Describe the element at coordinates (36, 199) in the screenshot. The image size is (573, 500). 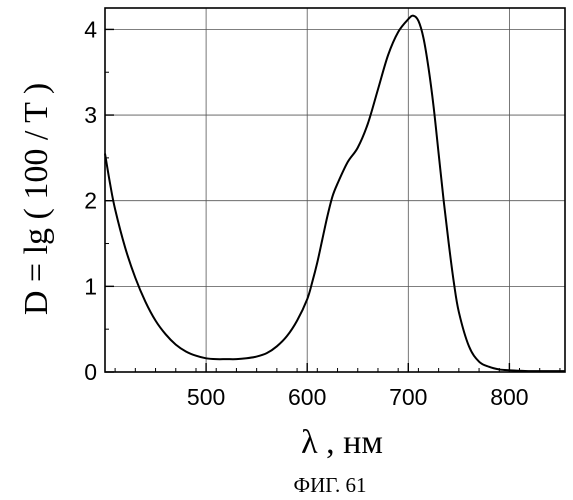
I see `y-axis-title: D = lg ( 100 / T )` at that location.